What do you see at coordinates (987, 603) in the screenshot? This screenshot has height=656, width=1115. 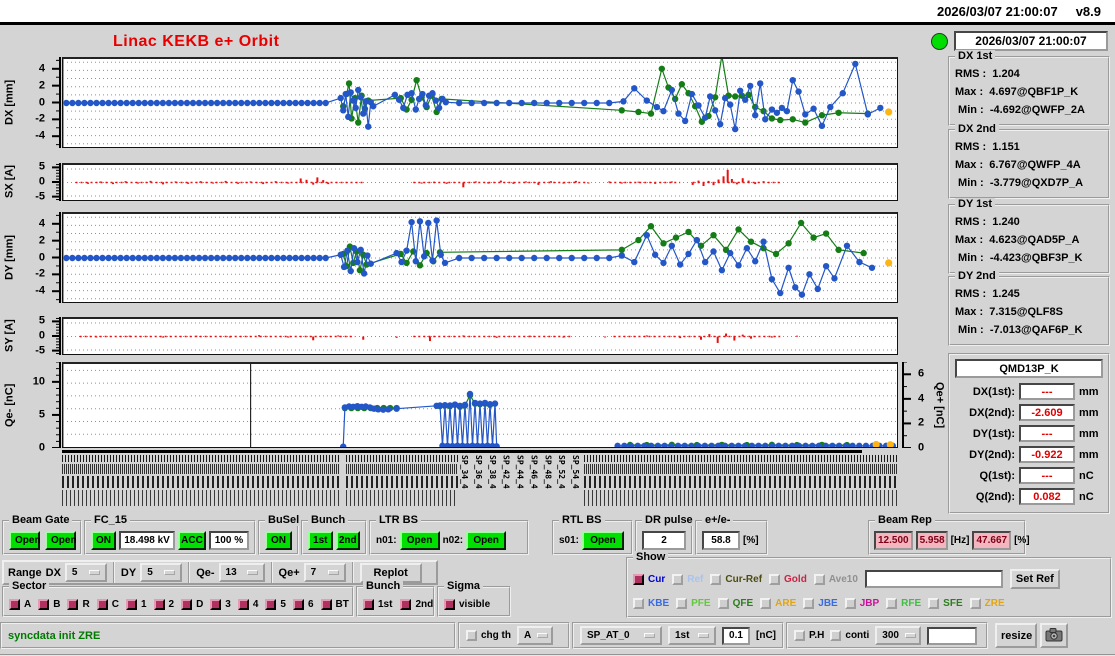 I see `show-zre-checkbox: ZRE` at bounding box center [987, 603].